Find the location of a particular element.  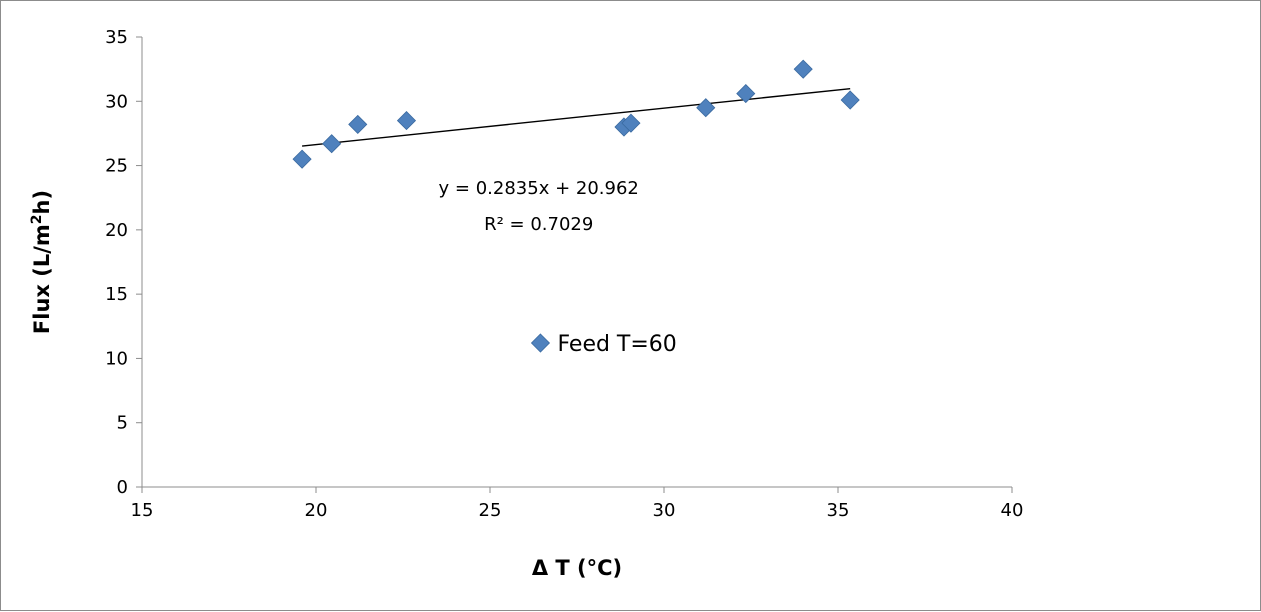

data-points is located at coordinates (576, 114).